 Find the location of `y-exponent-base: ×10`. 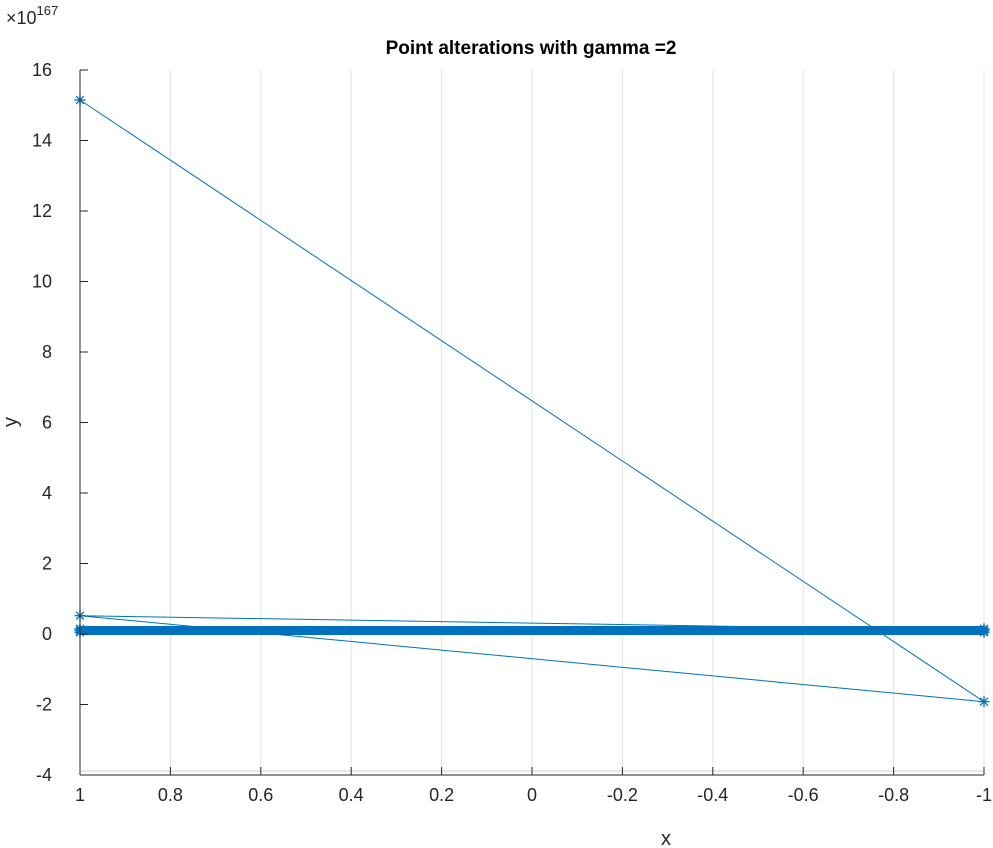

y-exponent-base: ×10 is located at coordinates (21, 18).